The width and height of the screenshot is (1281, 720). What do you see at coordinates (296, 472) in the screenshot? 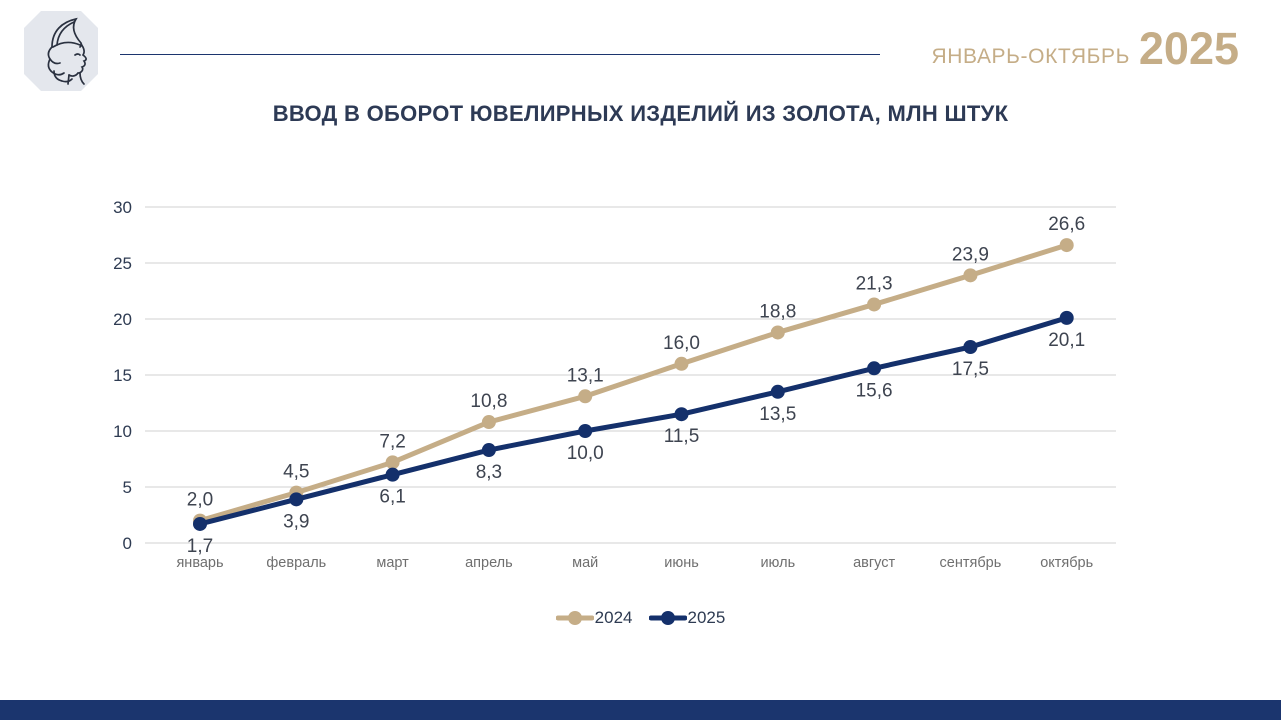
I see `data-label-2024: 4,5` at bounding box center [296, 472].